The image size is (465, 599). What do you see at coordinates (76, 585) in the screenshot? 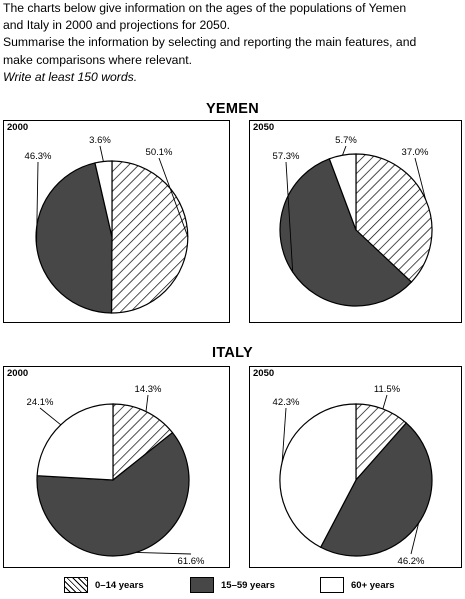
I see `legend-swatch-hatched` at bounding box center [76, 585].